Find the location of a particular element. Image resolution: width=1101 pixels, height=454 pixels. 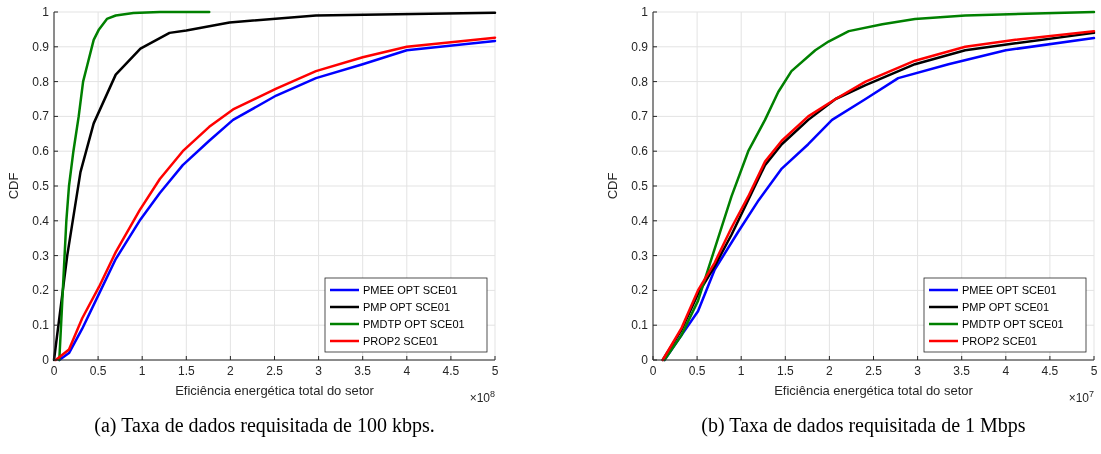

text: ×10$^{7}$ is located at coordinates (1081, 397).